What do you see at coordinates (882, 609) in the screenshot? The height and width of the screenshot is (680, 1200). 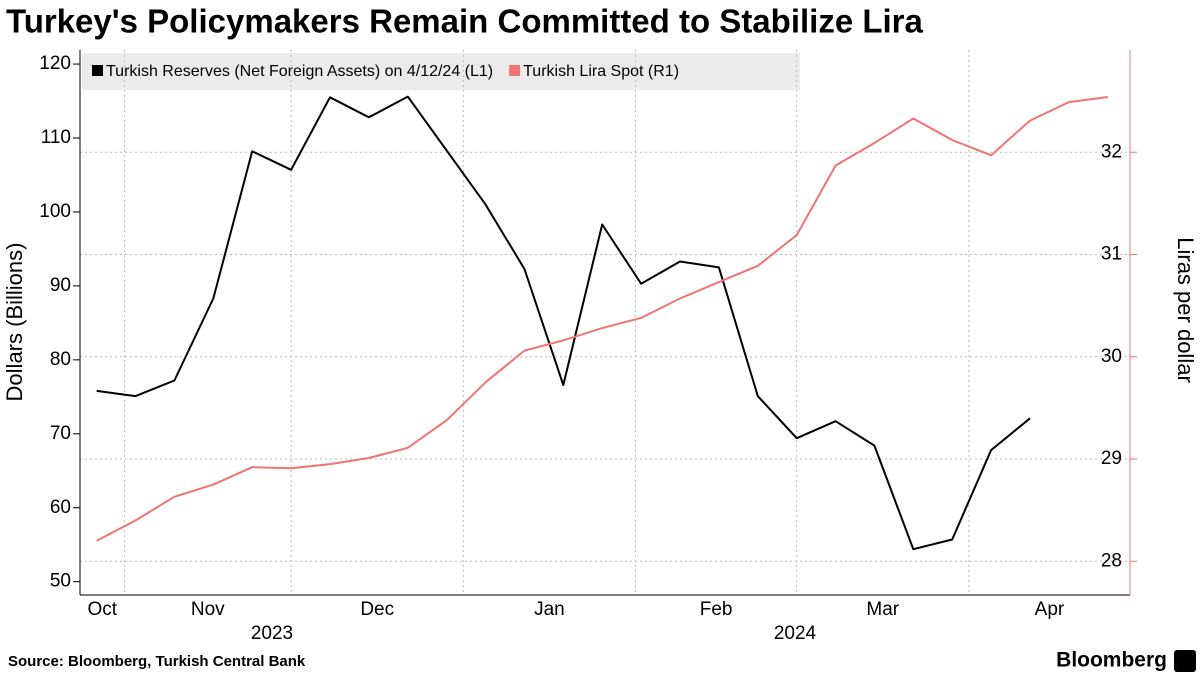 I see `x-tick-label: Mar` at bounding box center [882, 609].